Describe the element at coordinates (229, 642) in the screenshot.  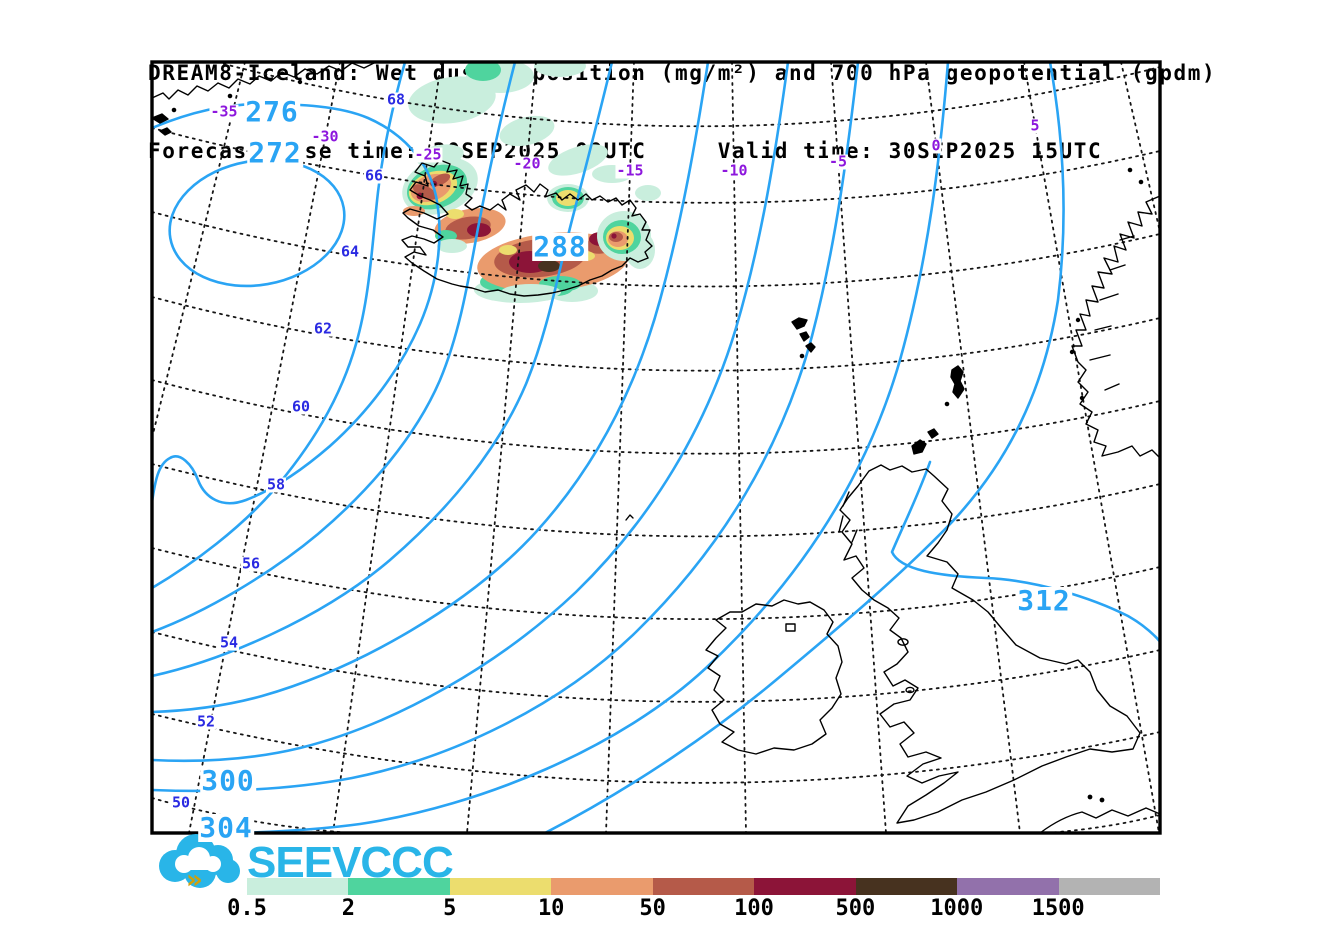
I see `latitude-label: 54` at that location.